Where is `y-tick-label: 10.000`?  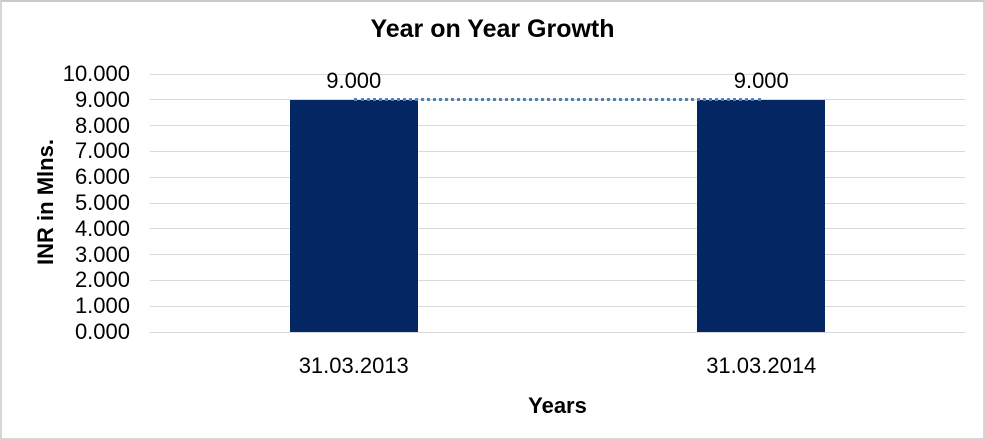 y-tick-label: 10.000 is located at coordinates (96, 73).